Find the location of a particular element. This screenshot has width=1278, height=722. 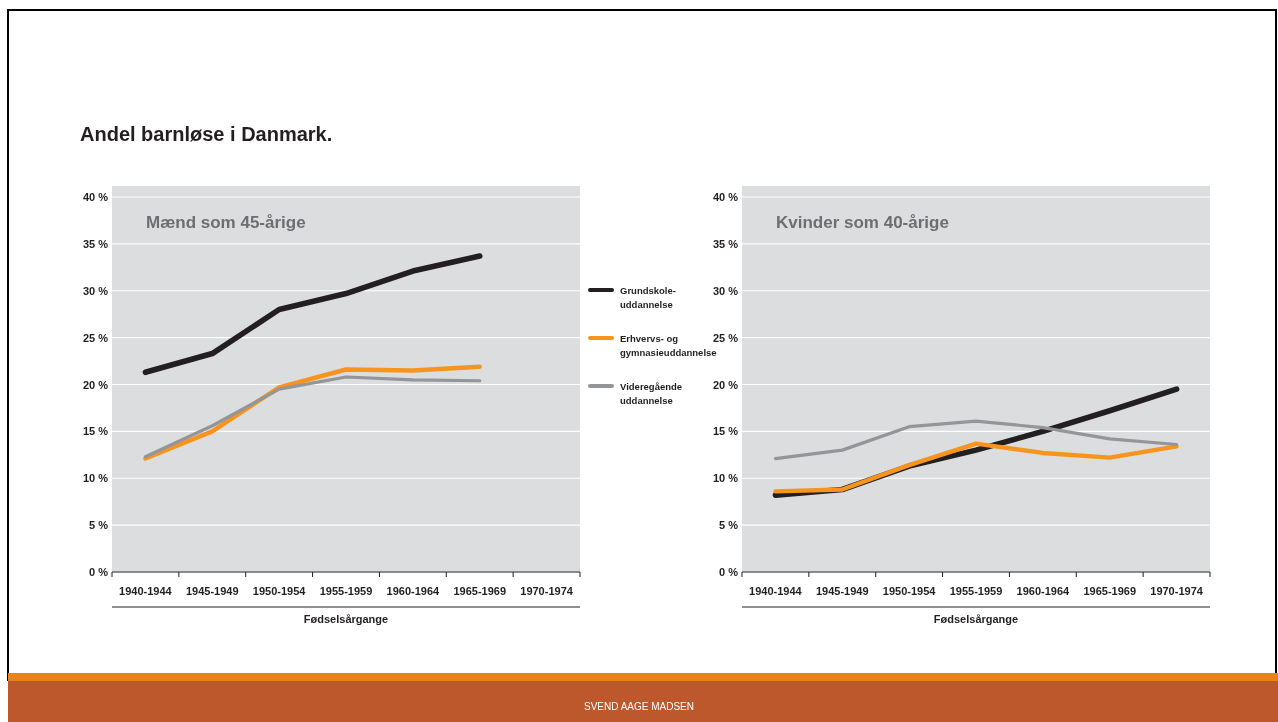

chart-title: Andel barnløse i Danmark. is located at coordinates (206, 134).